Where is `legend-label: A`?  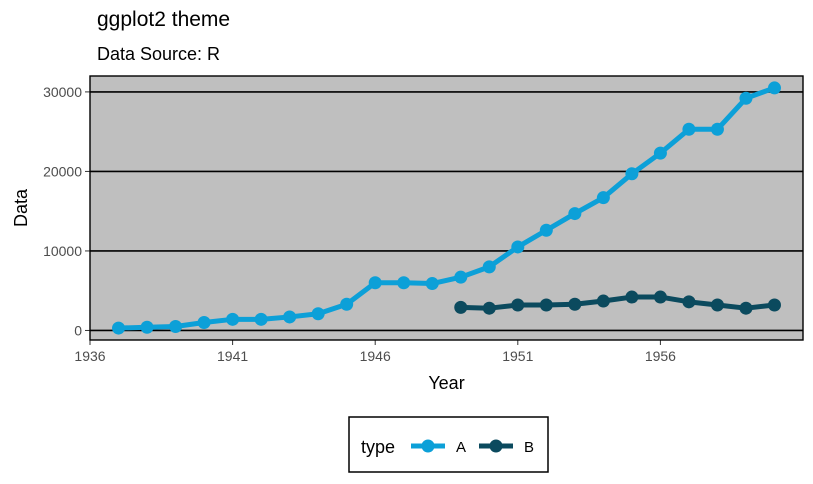 legend-label: A is located at coordinates (461, 447).